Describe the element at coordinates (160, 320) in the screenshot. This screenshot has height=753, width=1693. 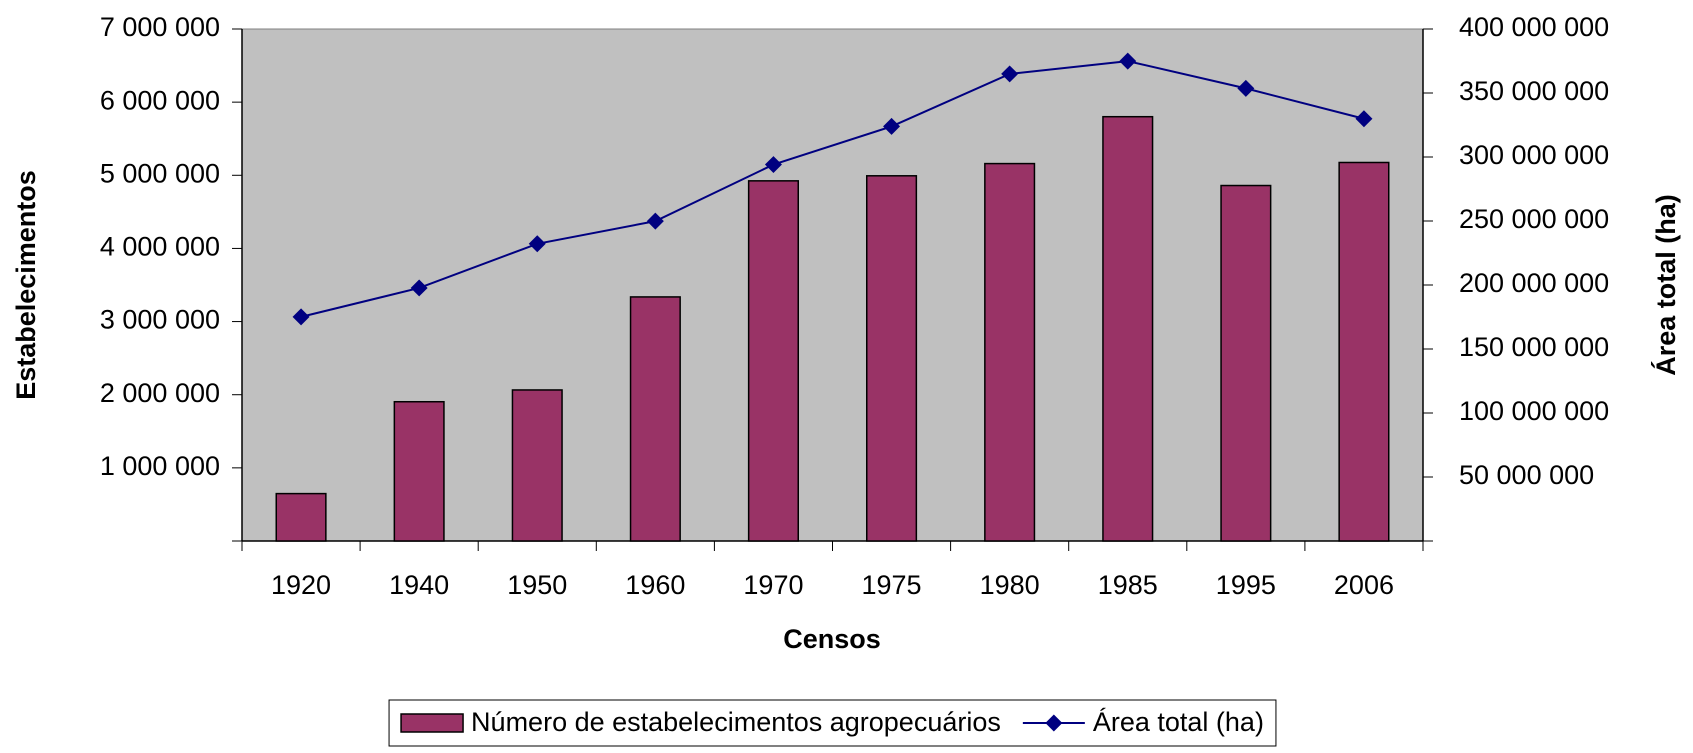
I see `y-tick-label: 3 000 000` at that location.